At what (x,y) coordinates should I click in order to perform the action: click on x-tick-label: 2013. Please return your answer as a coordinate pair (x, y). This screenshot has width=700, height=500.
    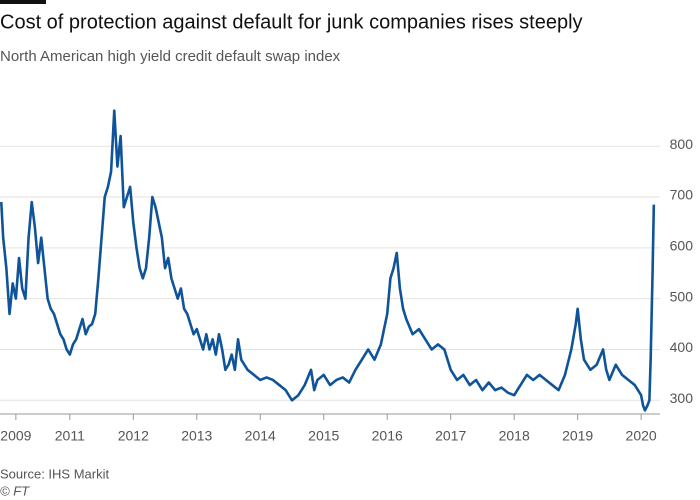
    Looking at the image, I should click on (196, 436).